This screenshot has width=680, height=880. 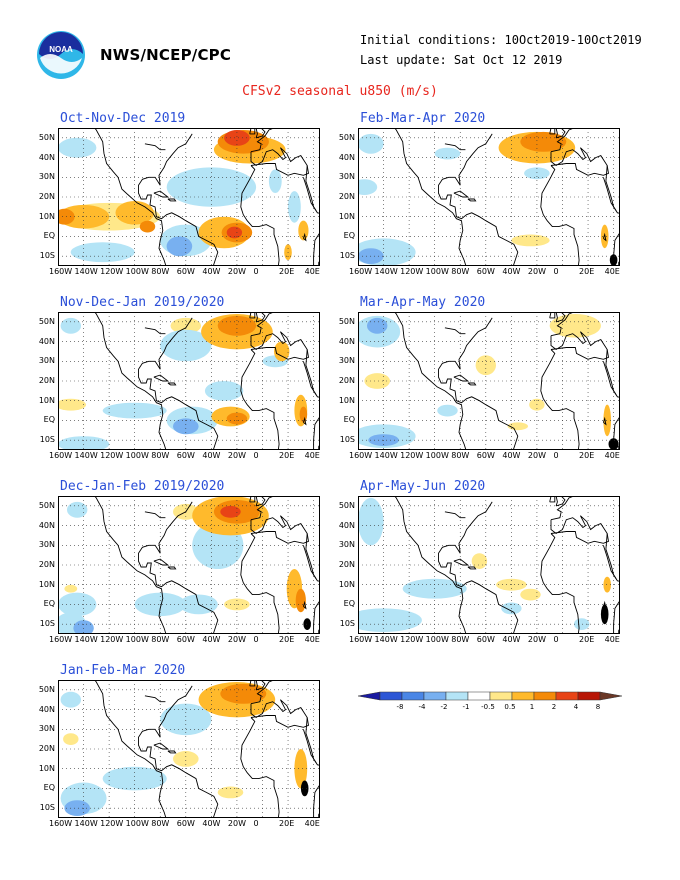 I want to click on lon-label: 0, so click(x=256, y=271).